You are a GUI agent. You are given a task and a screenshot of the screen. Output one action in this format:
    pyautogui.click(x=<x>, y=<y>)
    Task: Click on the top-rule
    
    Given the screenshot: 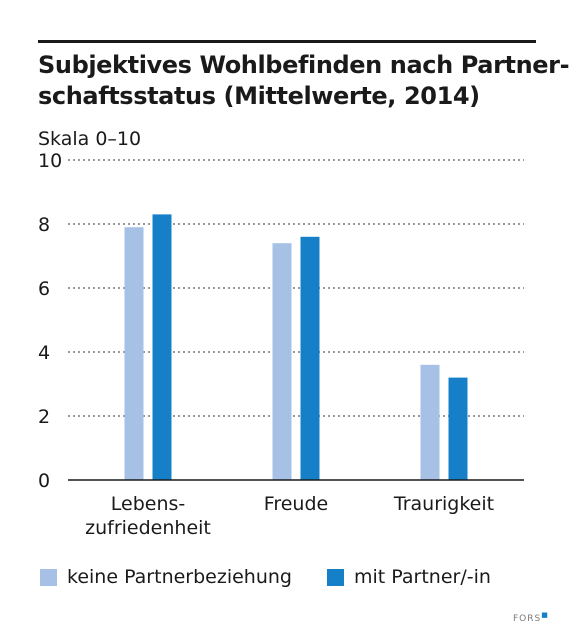 What is the action you would take?
    pyautogui.click(x=287, y=41)
    